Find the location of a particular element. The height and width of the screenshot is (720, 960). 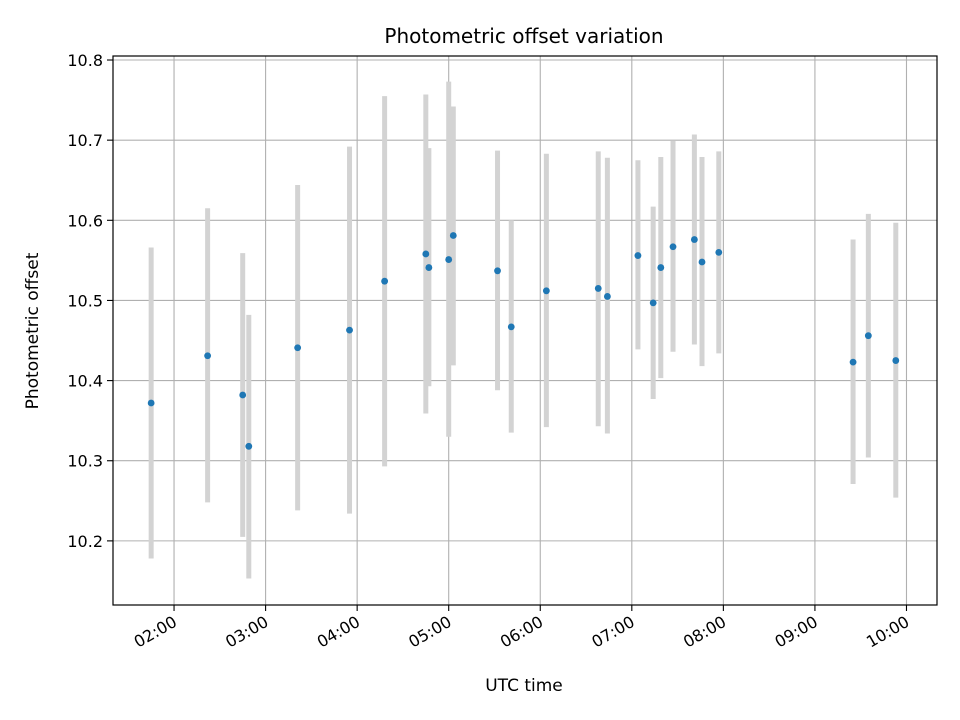

chart-title: Photometric offset variation is located at coordinates (523, 36).